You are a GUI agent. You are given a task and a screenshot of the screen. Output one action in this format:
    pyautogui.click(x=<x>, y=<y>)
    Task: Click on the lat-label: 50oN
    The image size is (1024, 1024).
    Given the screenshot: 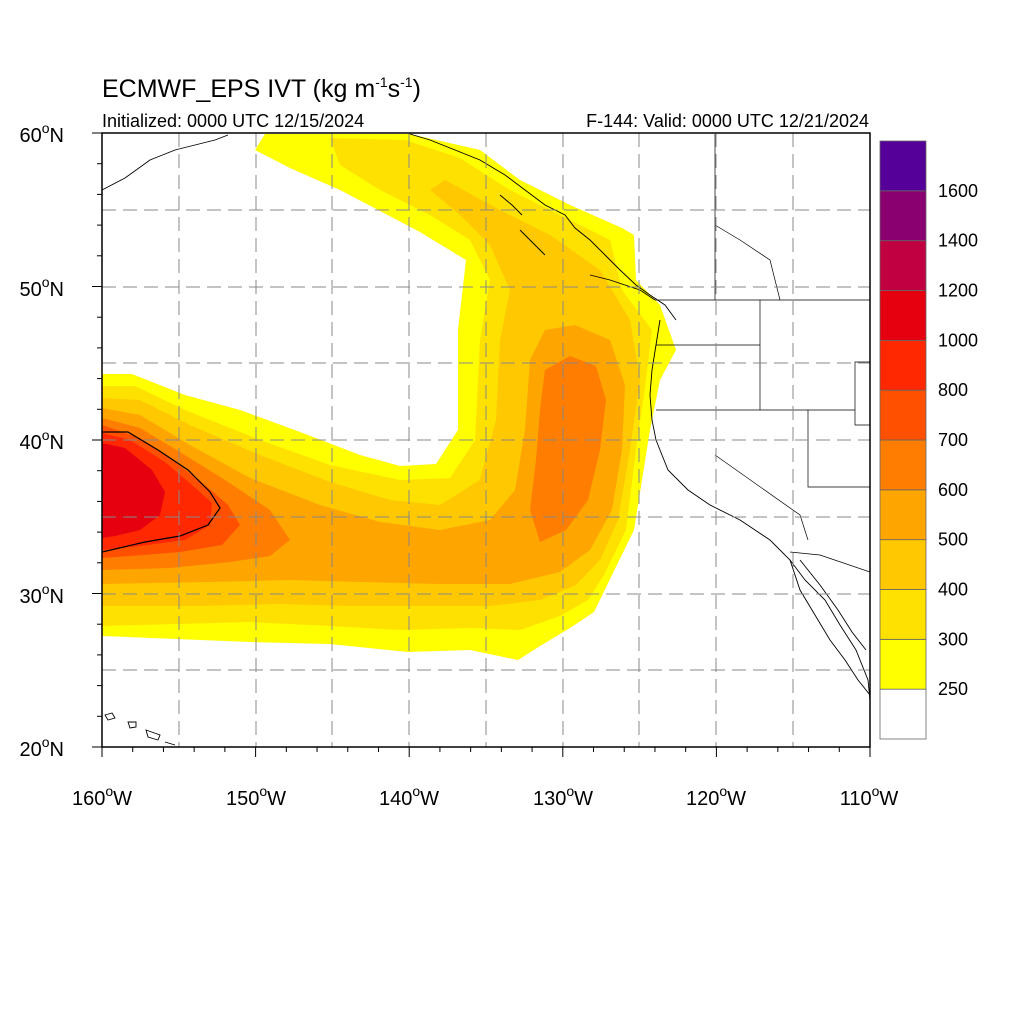 What is the action you would take?
    pyautogui.click(x=42, y=287)
    